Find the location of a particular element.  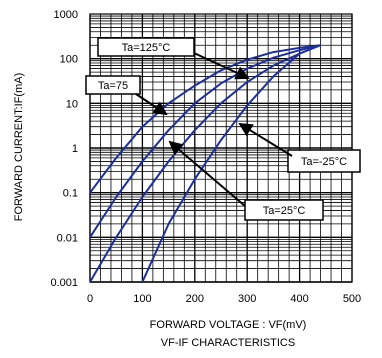

annotation-label: Ta=75 is located at coordinates (113, 86).